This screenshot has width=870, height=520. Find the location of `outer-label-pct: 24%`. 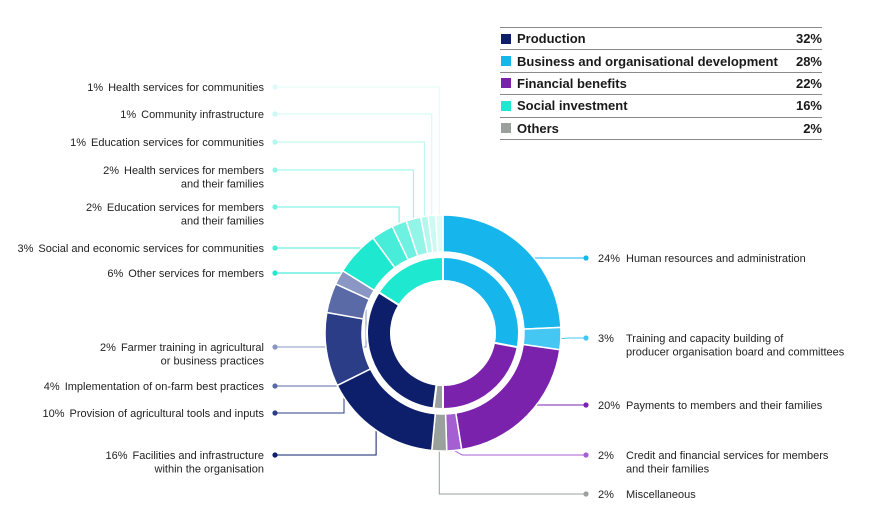

outer-label-pct: 24% is located at coordinates (609, 259).